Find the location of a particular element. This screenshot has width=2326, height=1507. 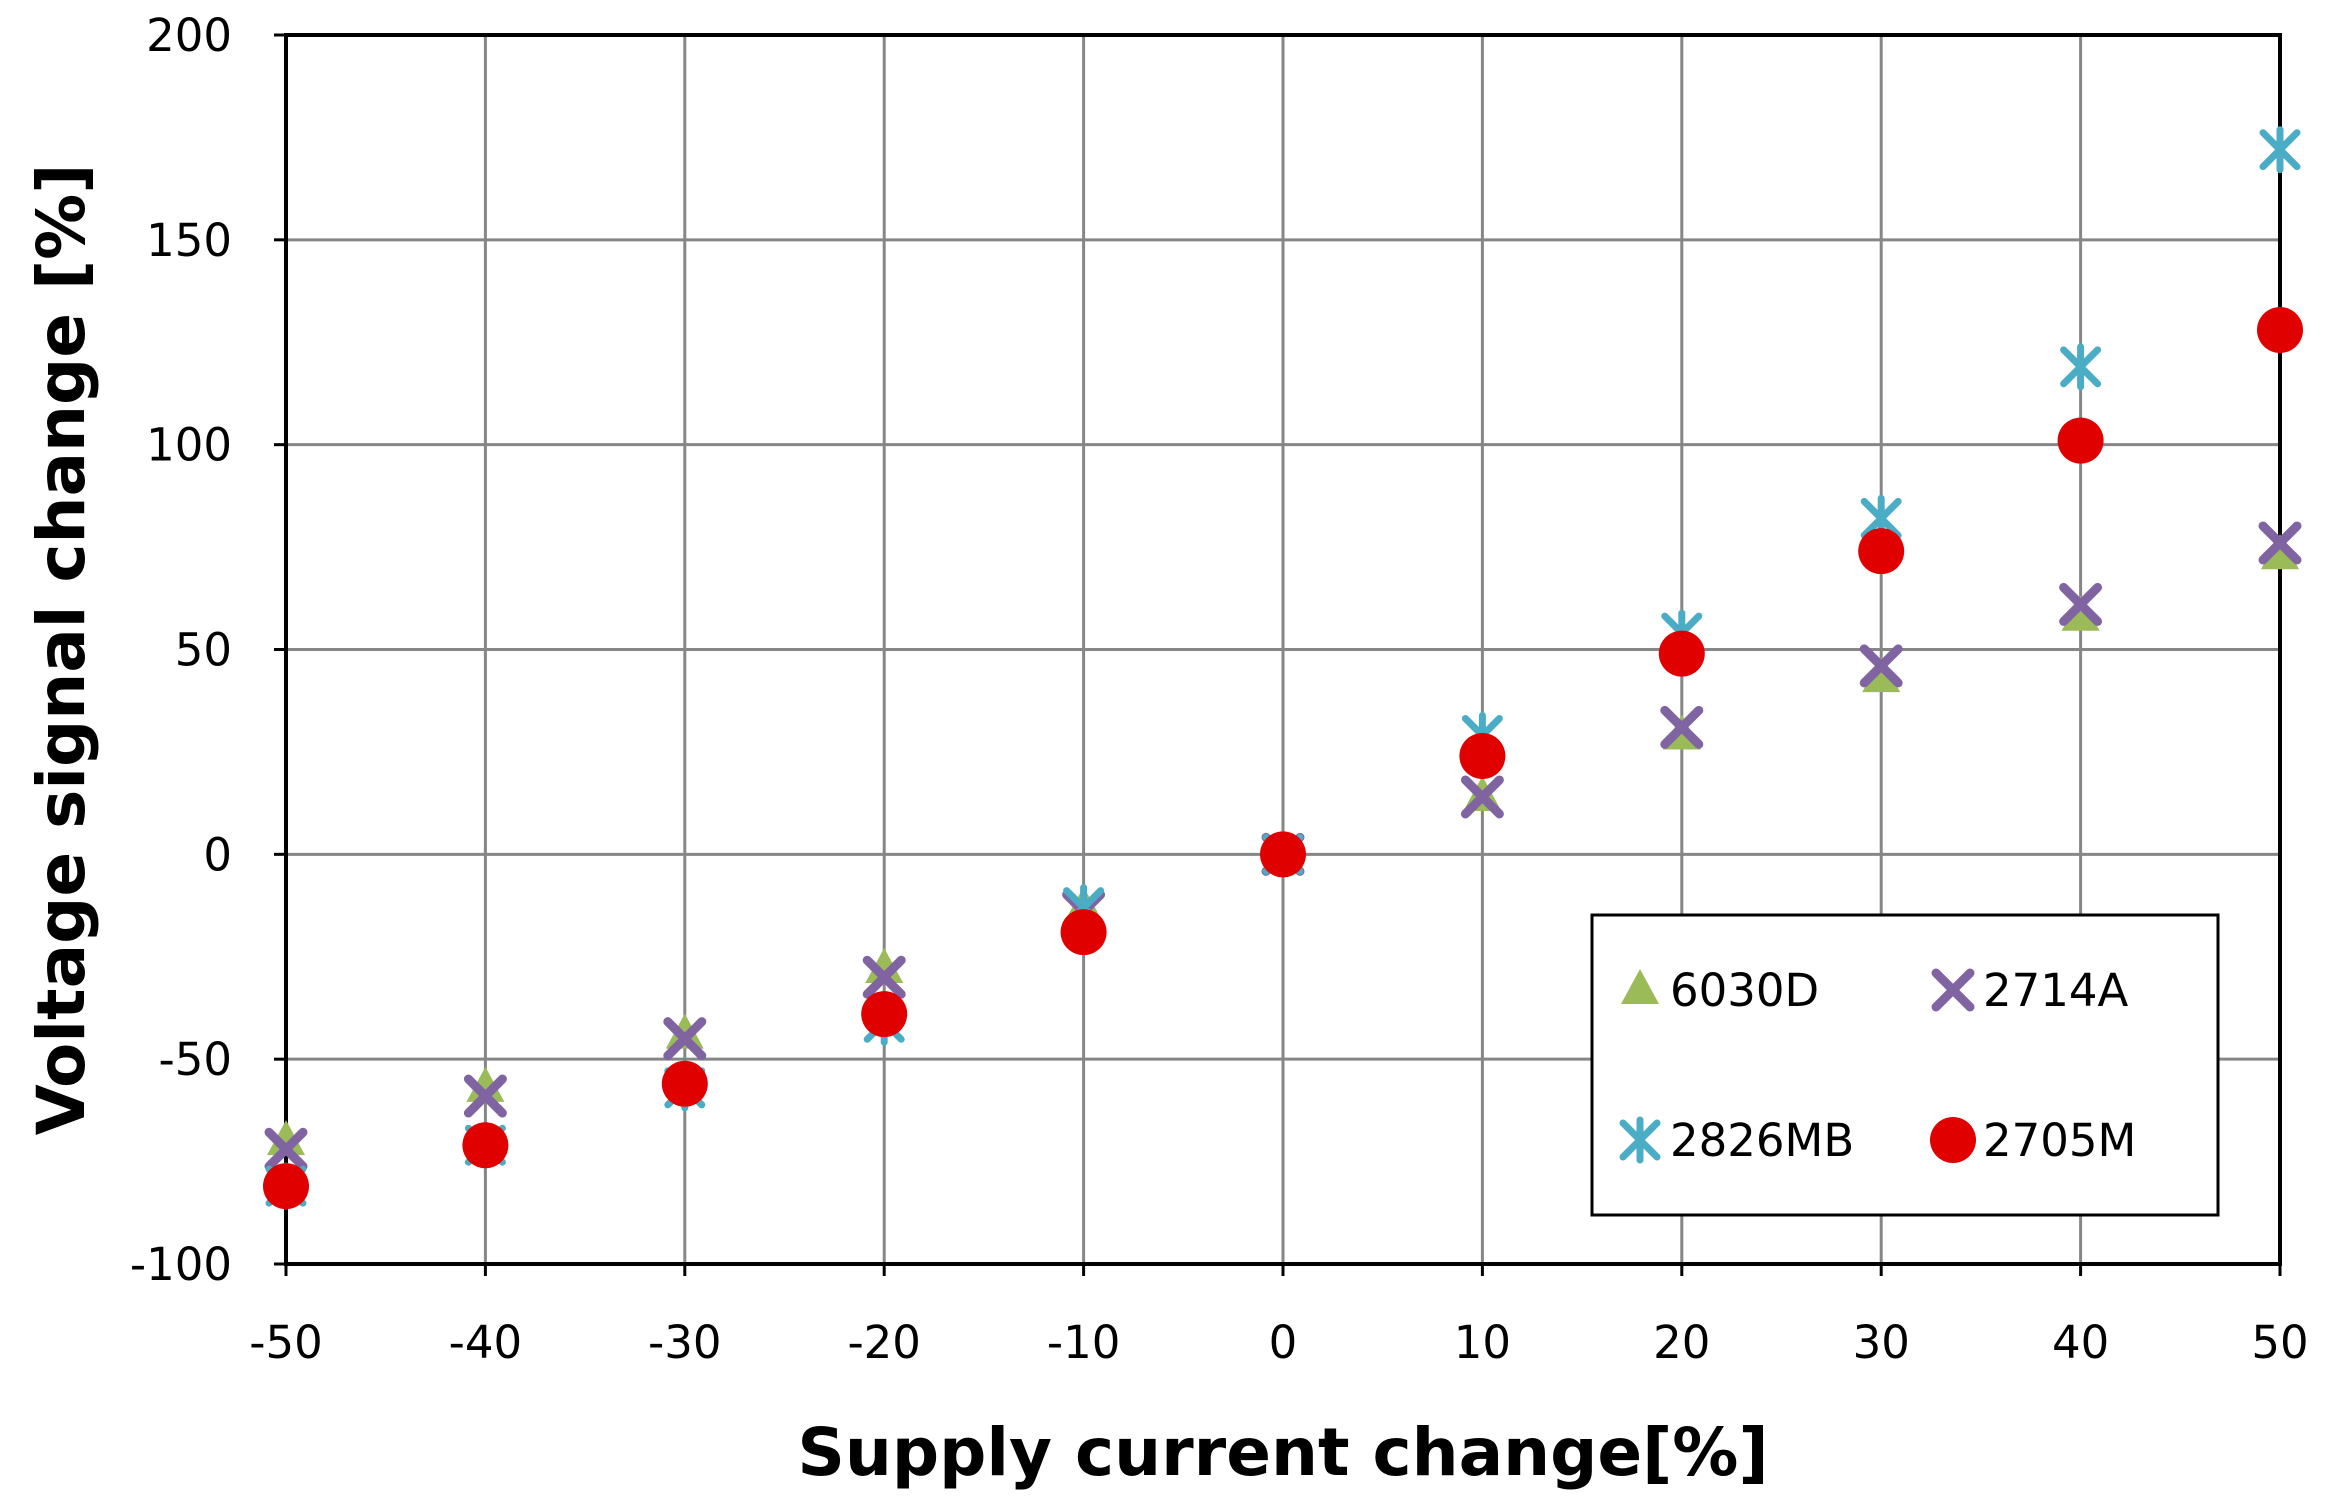

legend-marker-2826MB is located at coordinates (1640, 1140).